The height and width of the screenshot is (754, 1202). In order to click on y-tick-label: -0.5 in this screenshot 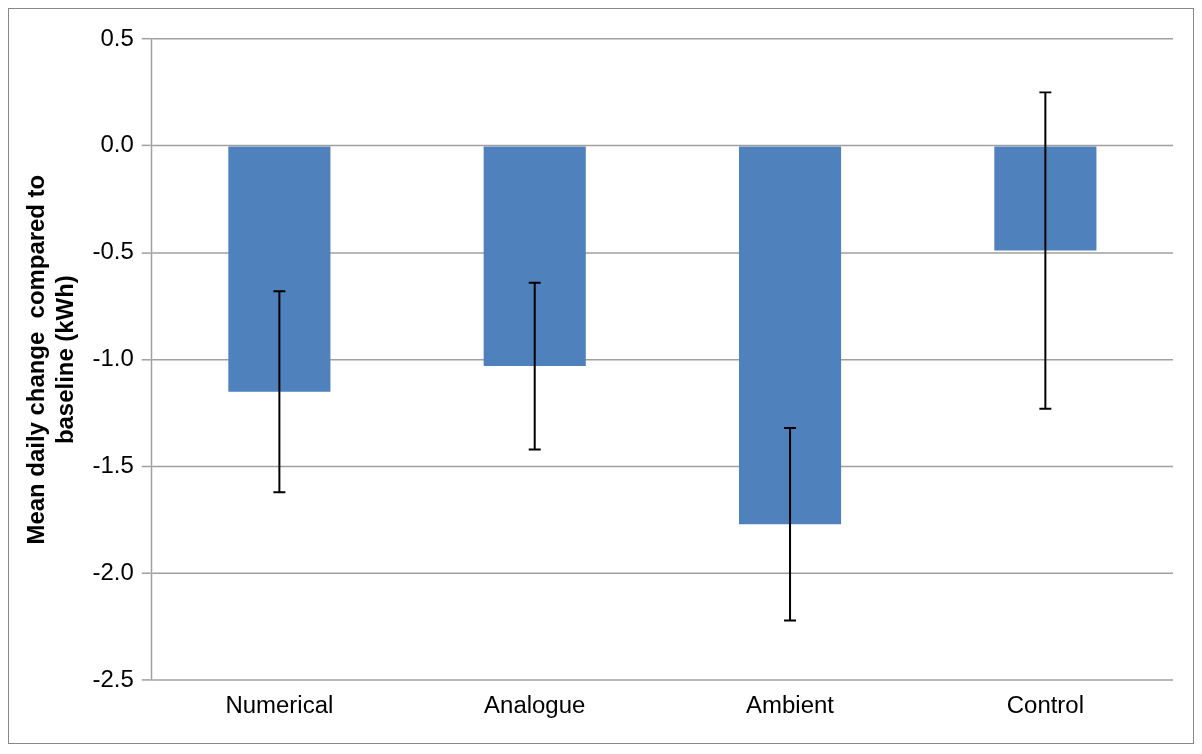, I will do `click(113, 251)`.